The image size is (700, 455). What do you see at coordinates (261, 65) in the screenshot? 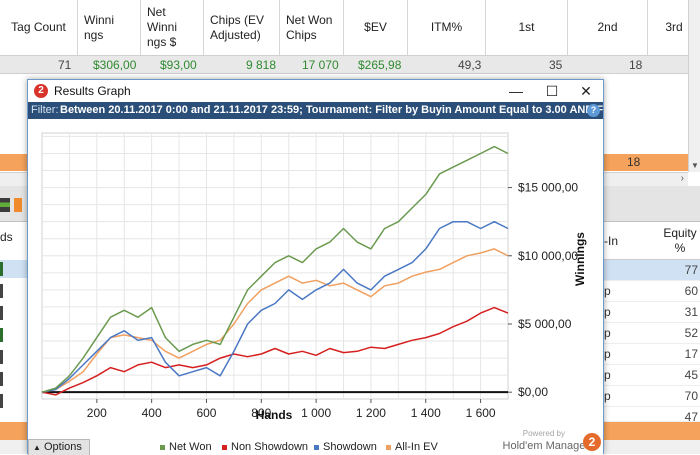
I see `cell-chips-ev: 9 818` at bounding box center [261, 65].